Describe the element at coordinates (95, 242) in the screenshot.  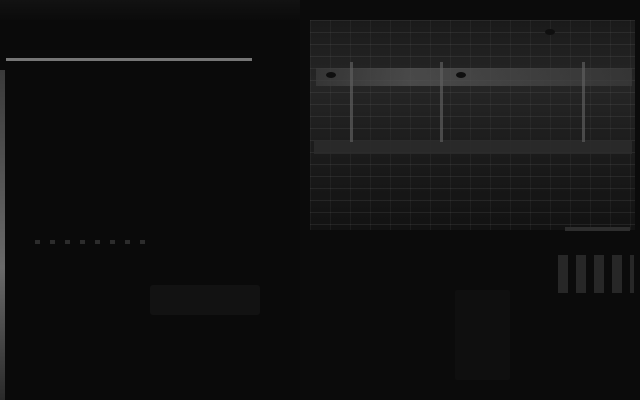
I see `left-dots-row` at that location.